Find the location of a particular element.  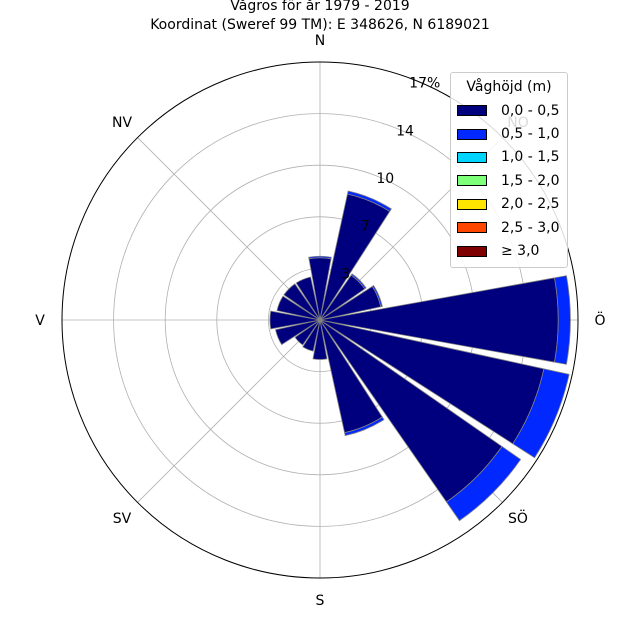

radial-tick-label: 17% is located at coordinates (424, 84).